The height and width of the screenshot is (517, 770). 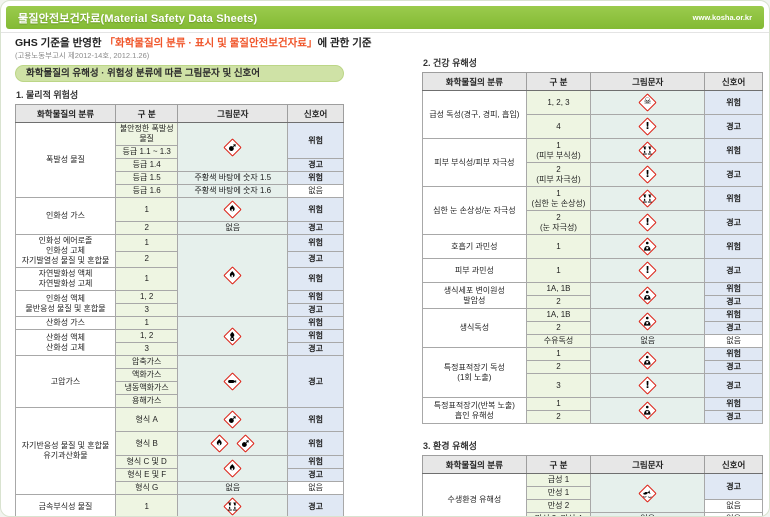 What do you see at coordinates (558, 222) in the screenshot?
I see `division-cell: 2 (눈 자극성)` at bounding box center [558, 222].